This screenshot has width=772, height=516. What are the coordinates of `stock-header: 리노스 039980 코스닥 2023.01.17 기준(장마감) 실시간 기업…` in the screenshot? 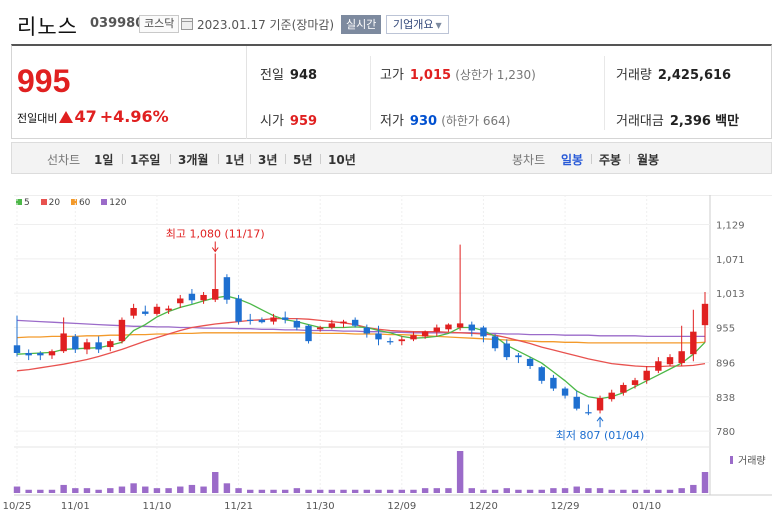 It's located at (386, 22).